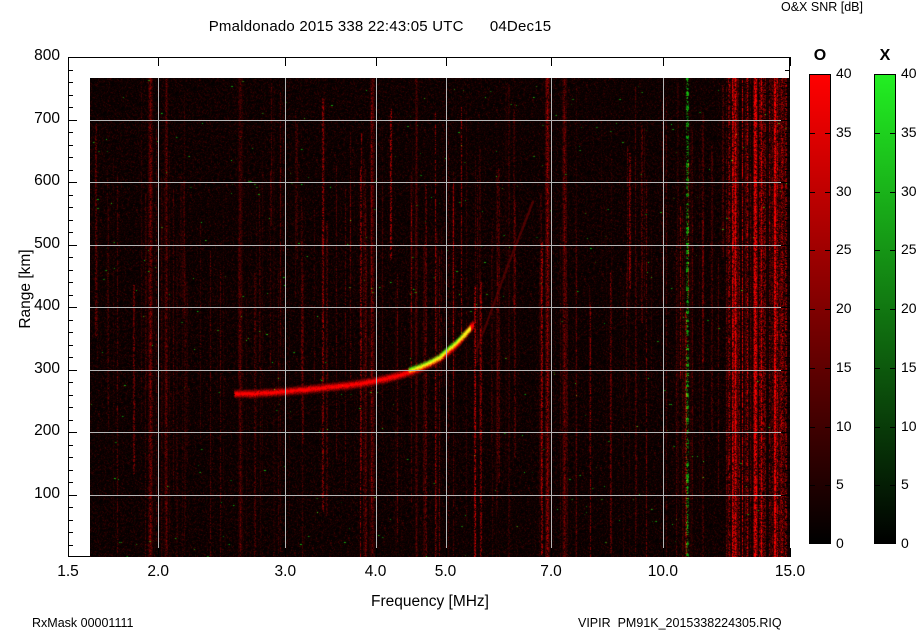  I want to click on y-tick-label-400: 400, so click(47, 305).